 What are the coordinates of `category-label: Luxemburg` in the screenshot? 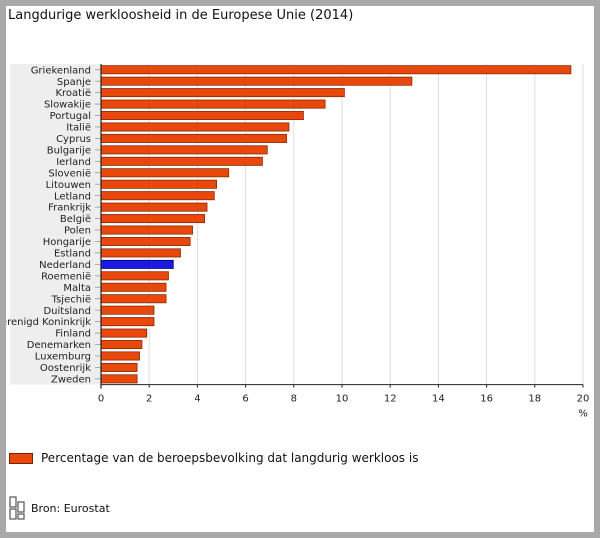 It's located at (63, 357).